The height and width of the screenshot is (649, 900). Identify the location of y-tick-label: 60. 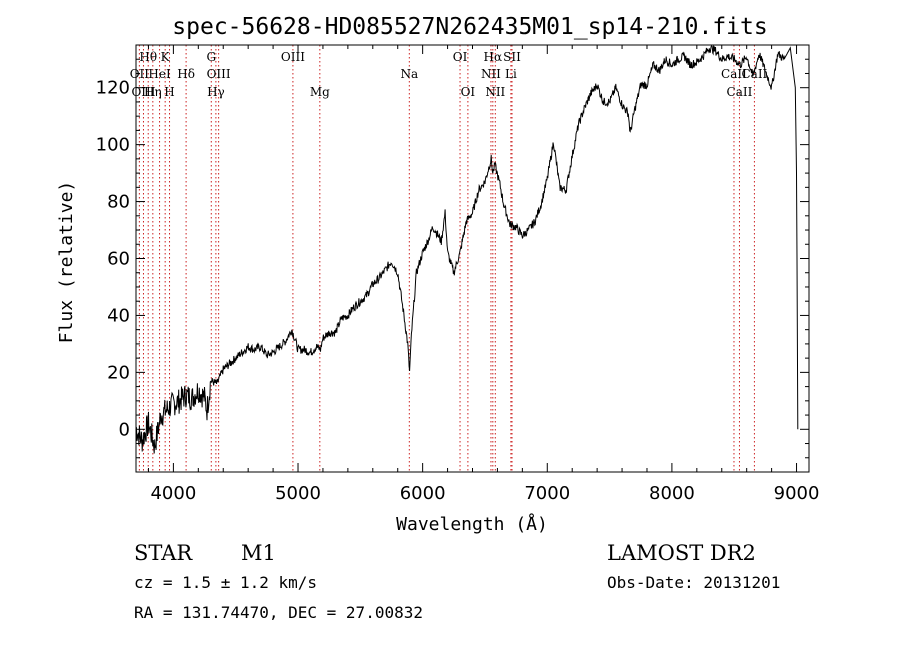
(118, 259).